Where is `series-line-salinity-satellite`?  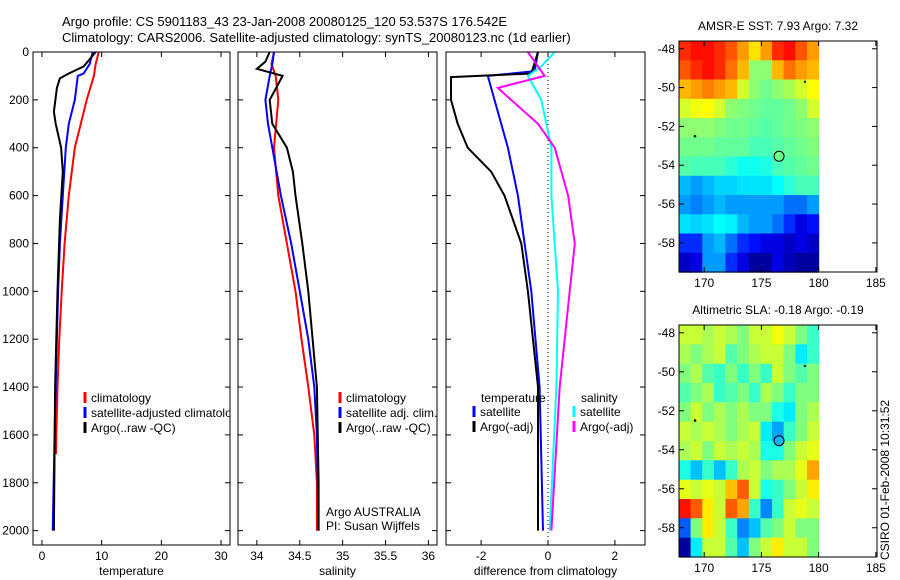
series-line-salinity-satellite is located at coordinates (543, 291).